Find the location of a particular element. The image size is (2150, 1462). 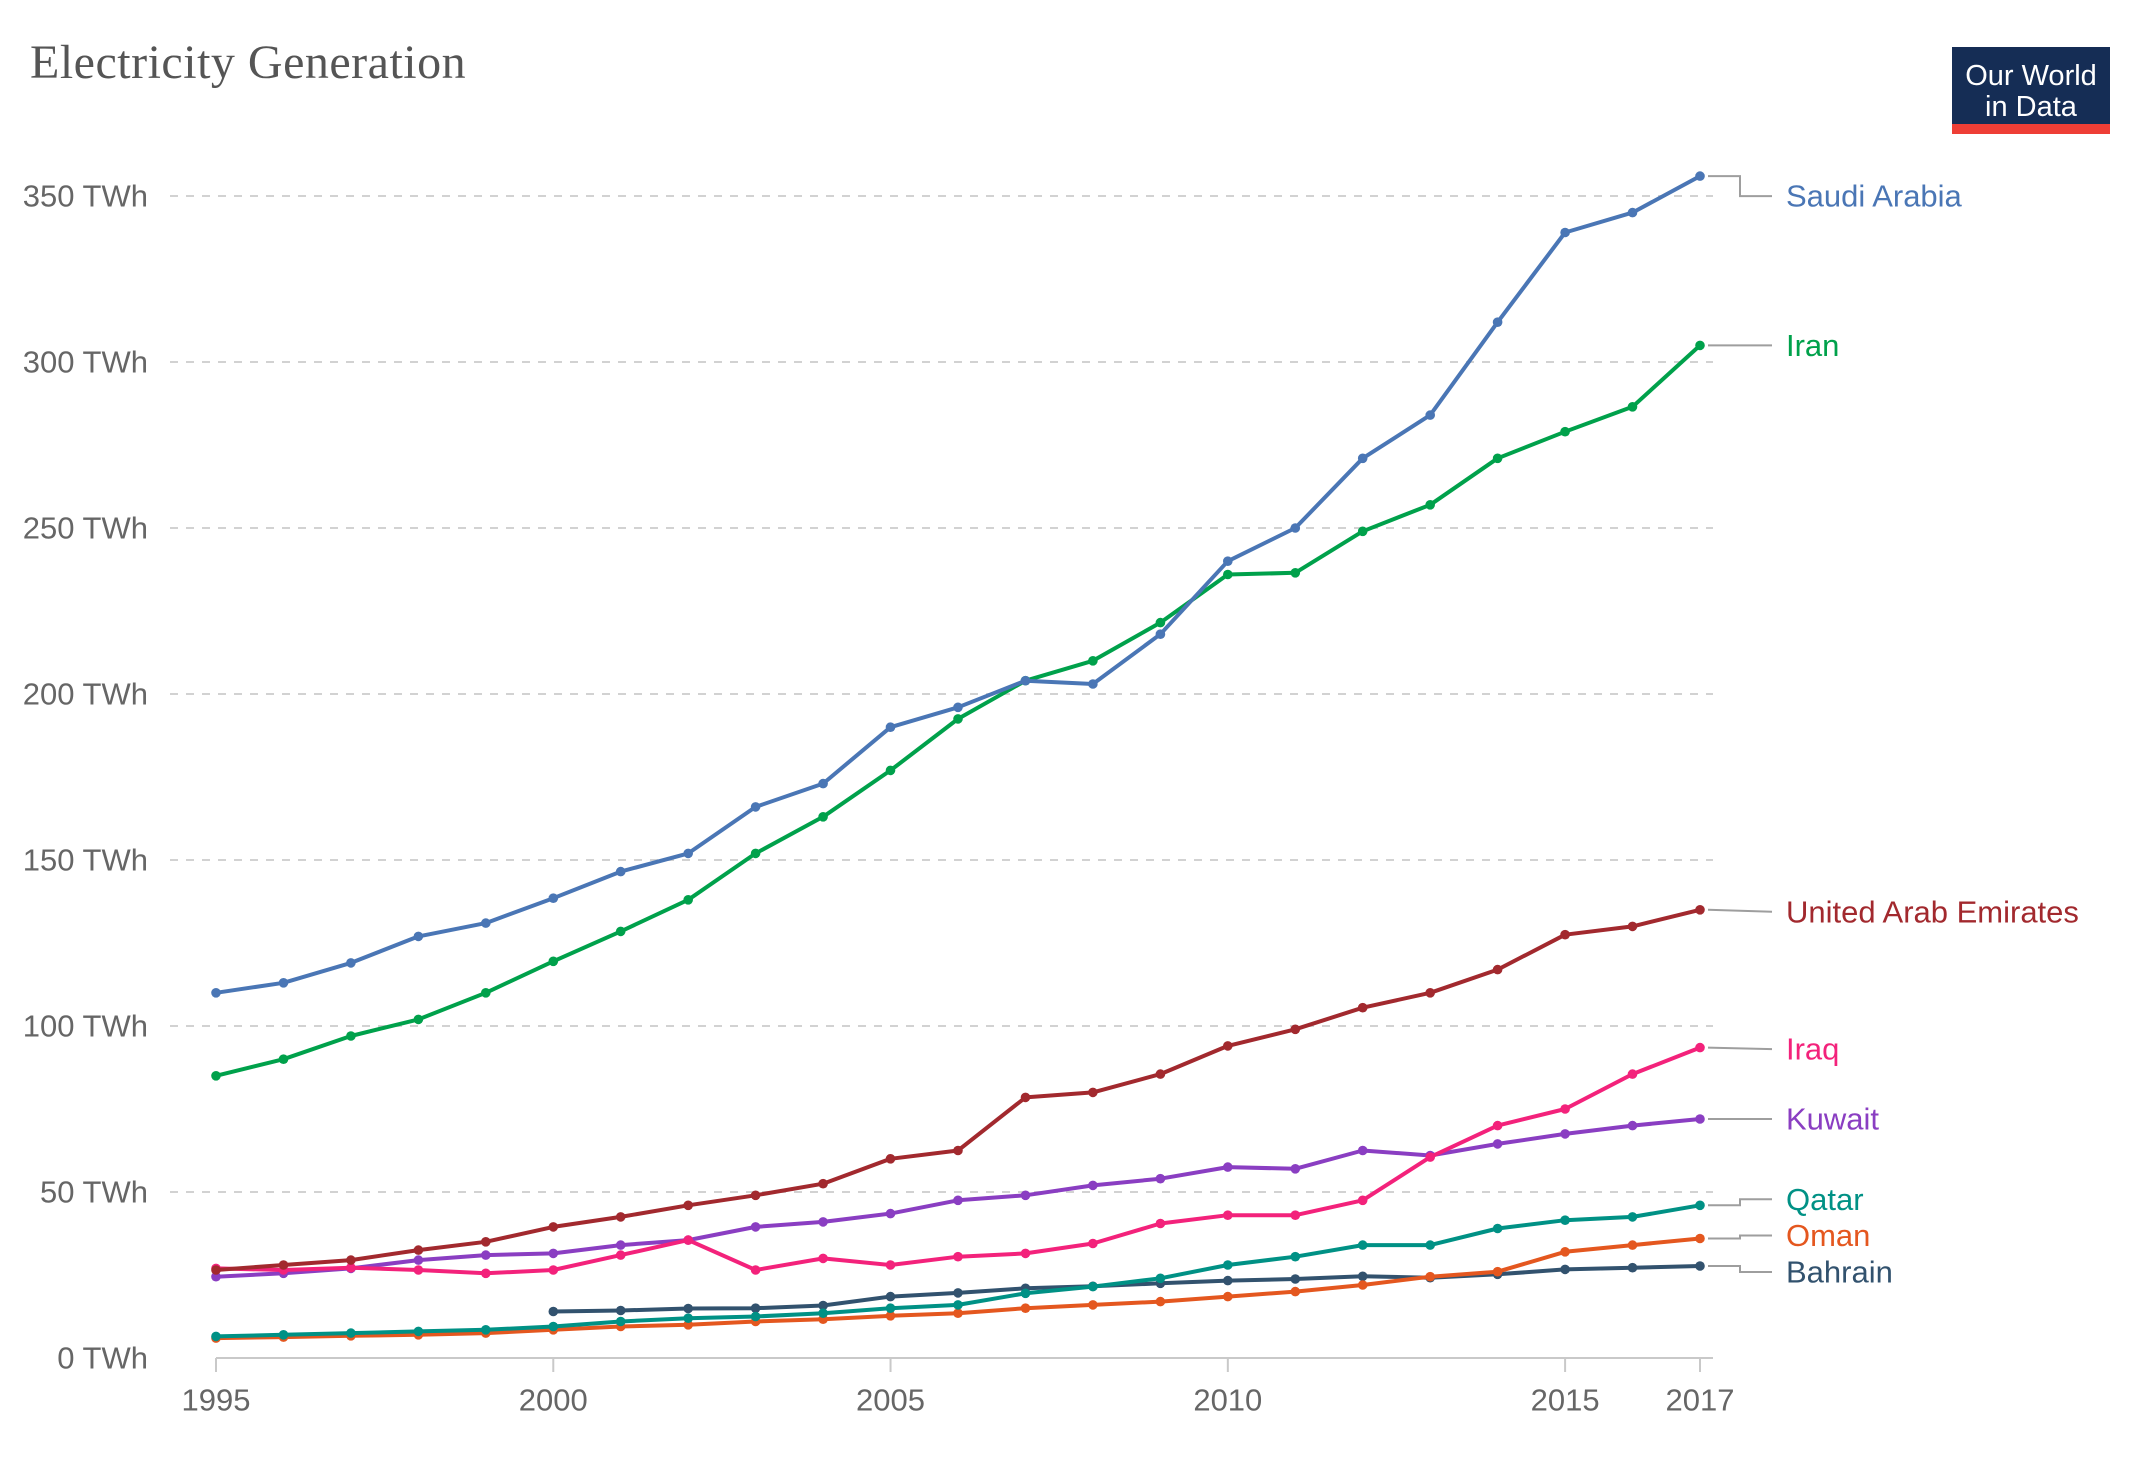

point-kuwait-2009 is located at coordinates (1160, 1178).